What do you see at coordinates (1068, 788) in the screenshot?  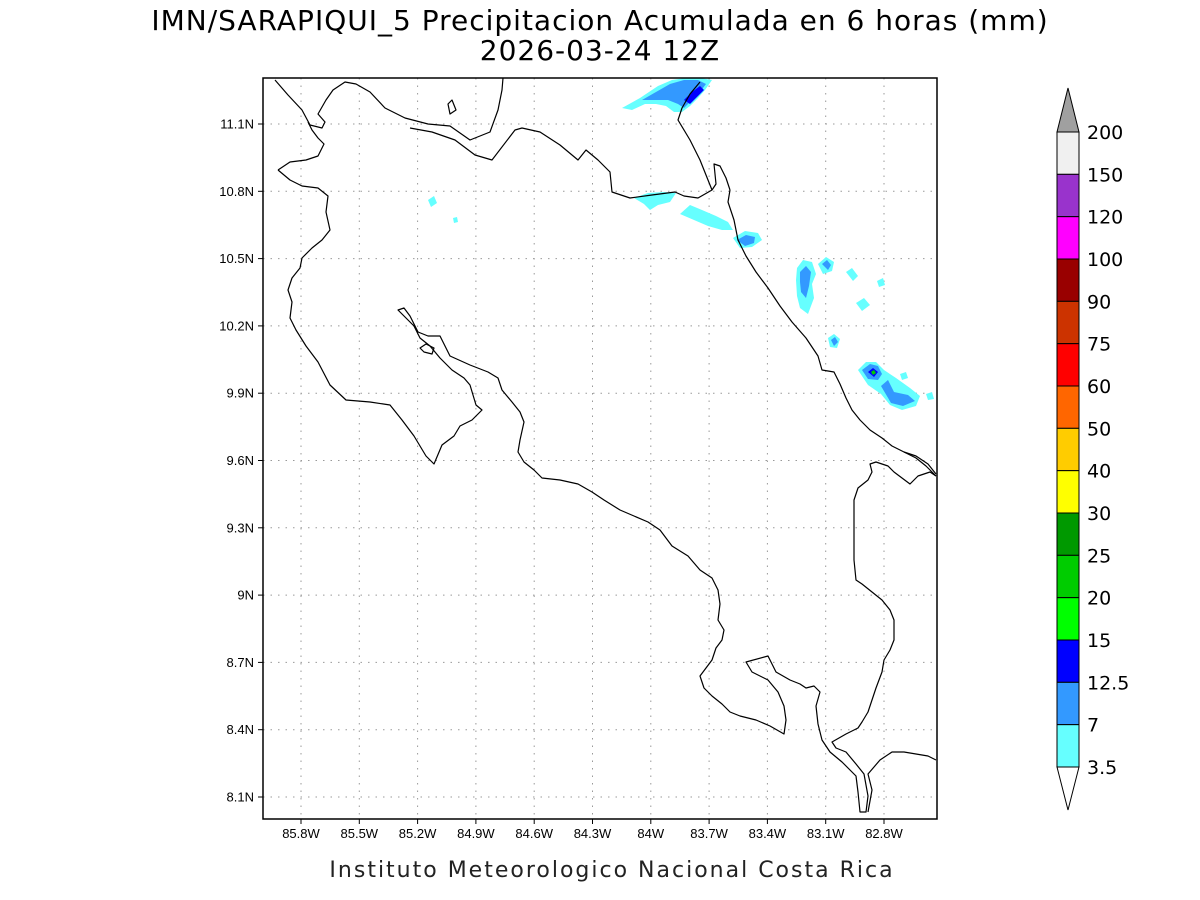 I see `colorbar-lower-arrow` at bounding box center [1068, 788].